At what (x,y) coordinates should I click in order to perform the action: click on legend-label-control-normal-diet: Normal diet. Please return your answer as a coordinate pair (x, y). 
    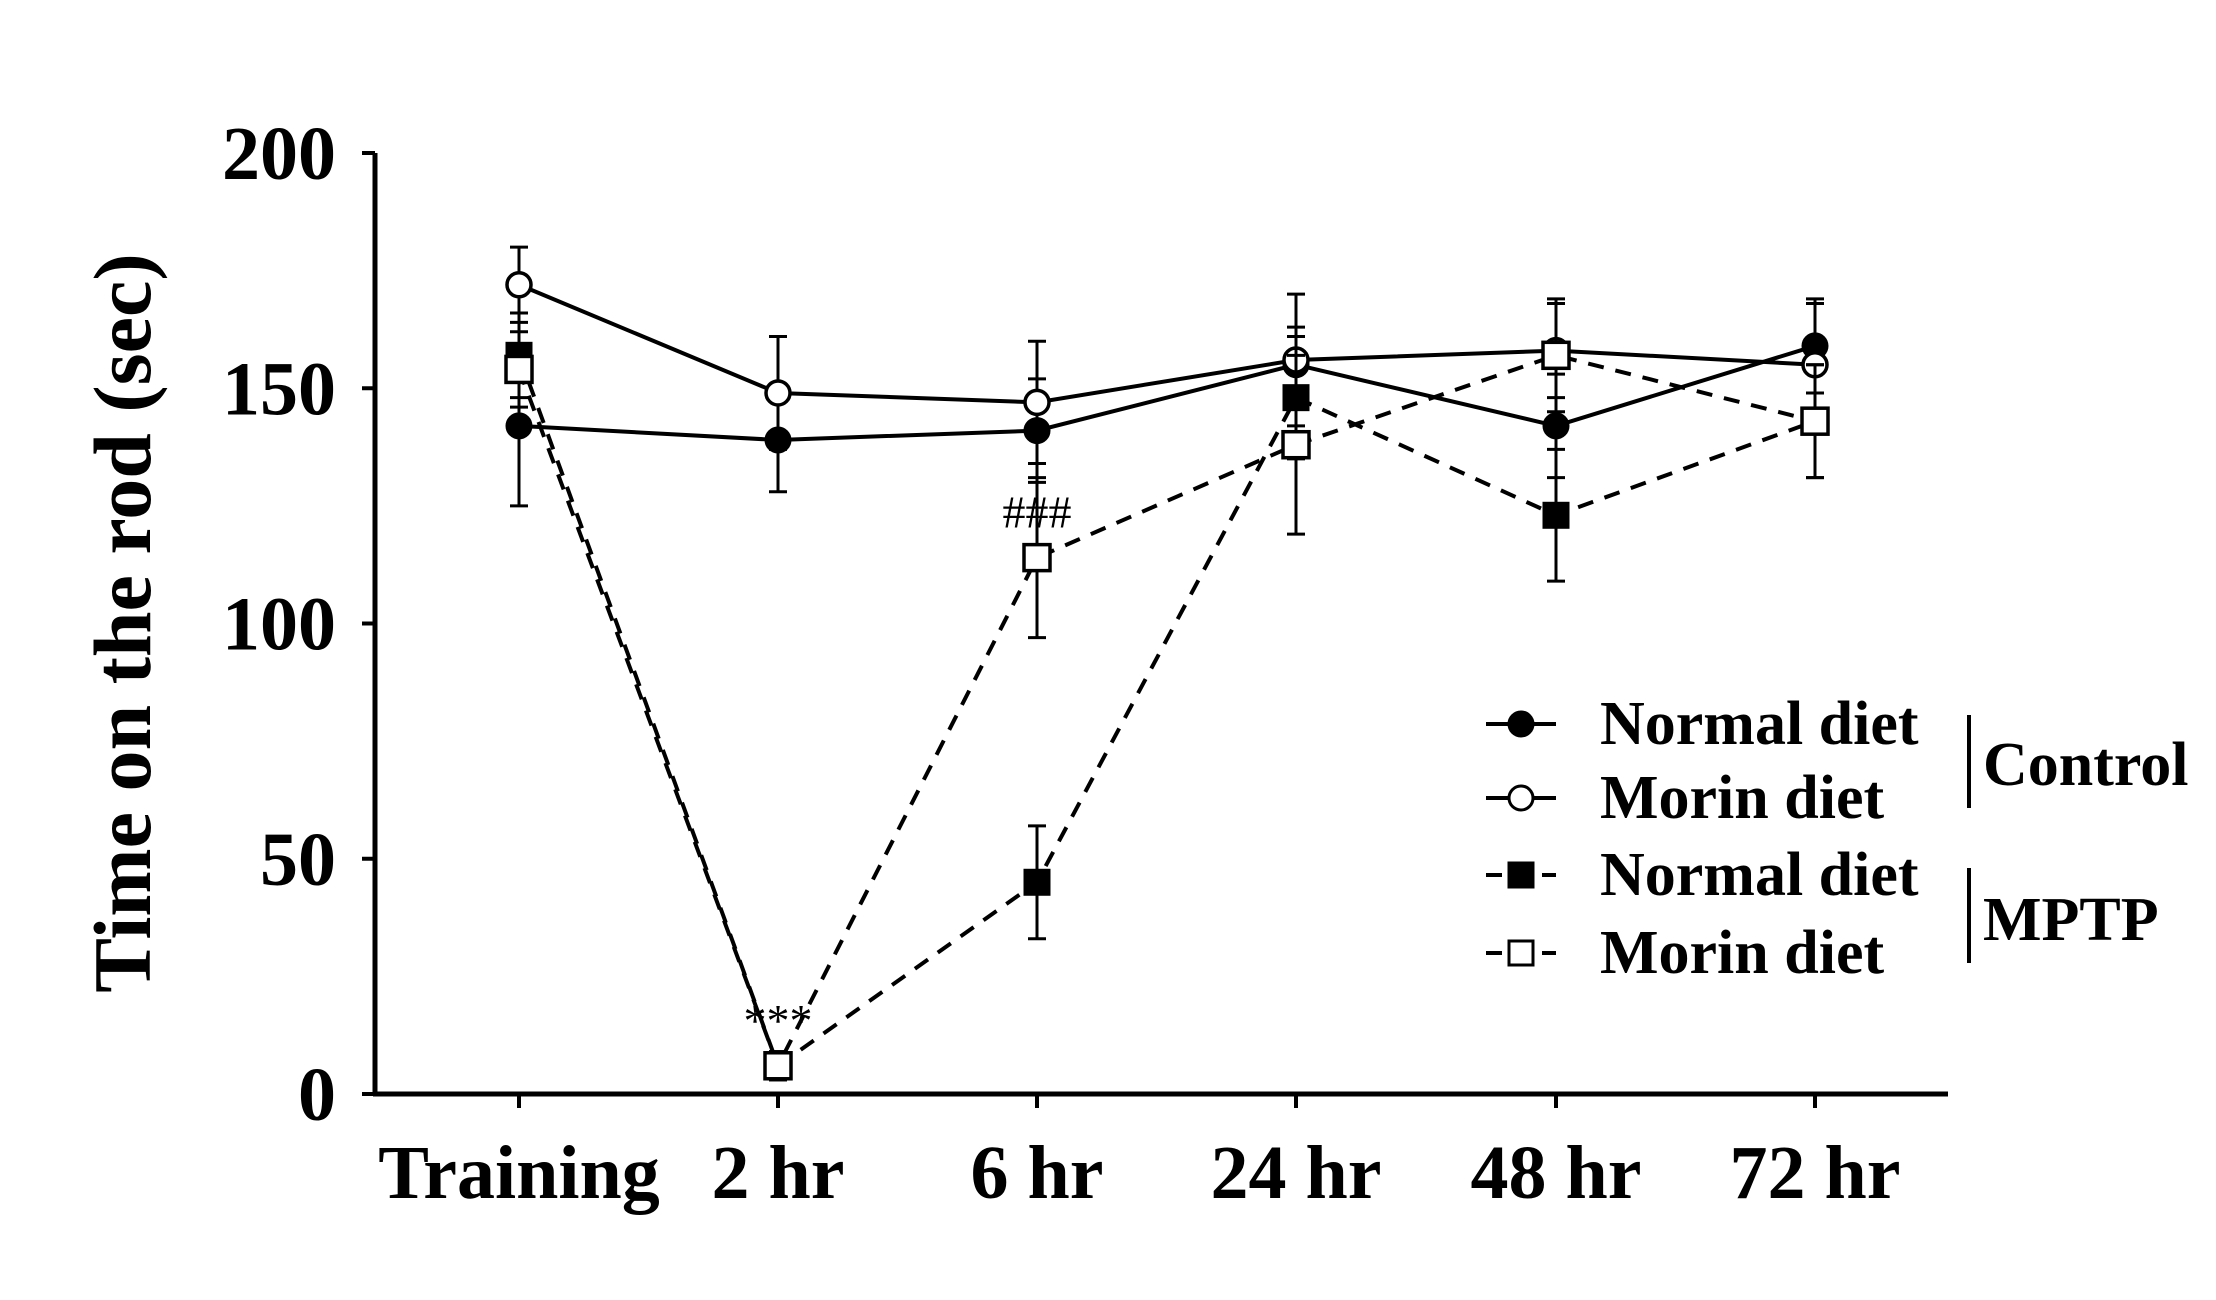
    Looking at the image, I should click on (1759, 724).